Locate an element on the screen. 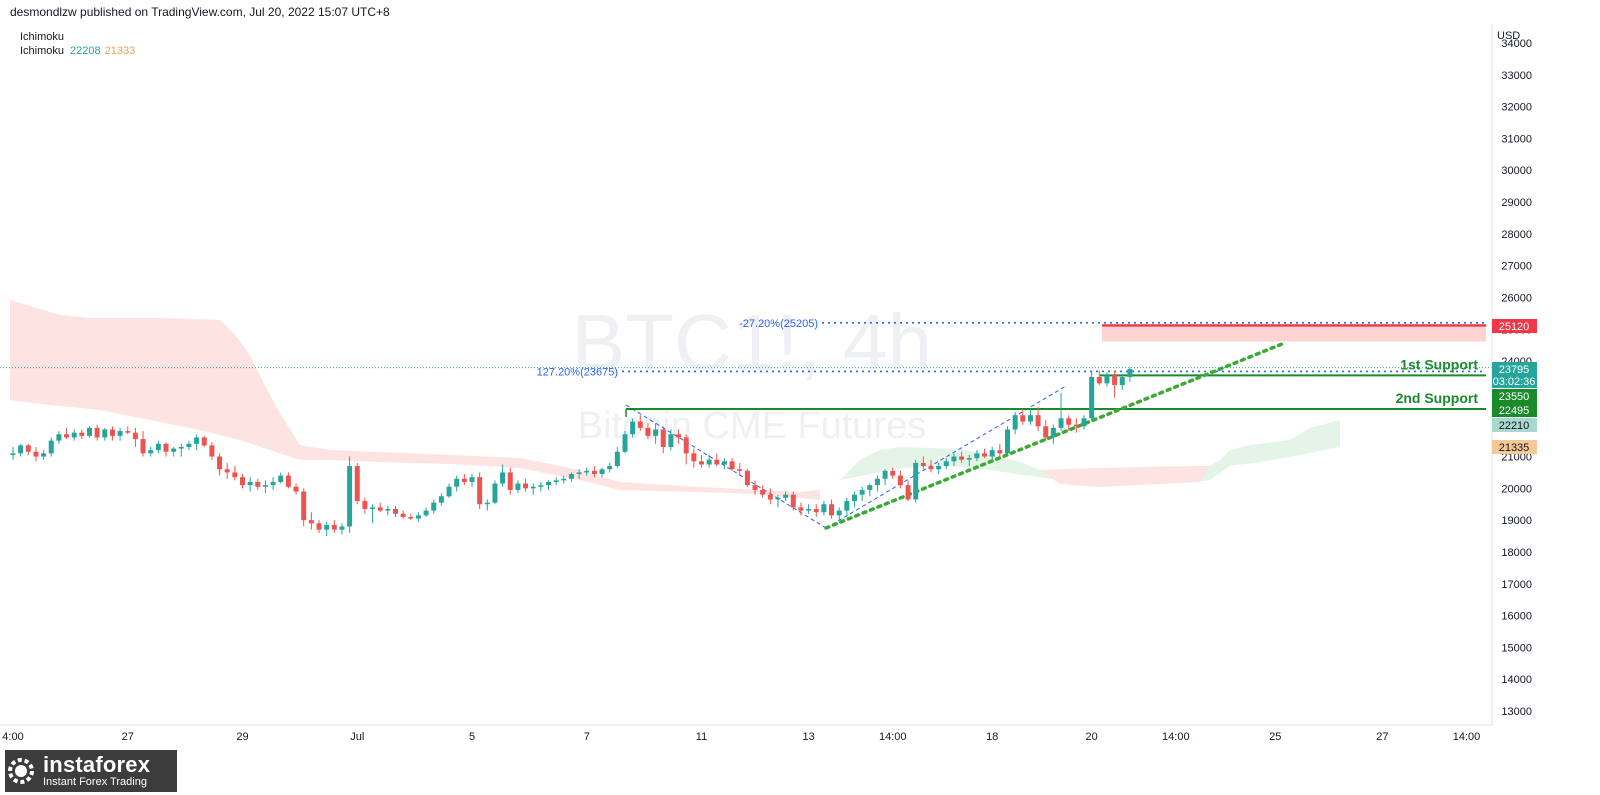 The image size is (1600, 795). price-label: 23795 is located at coordinates (1514, 370).